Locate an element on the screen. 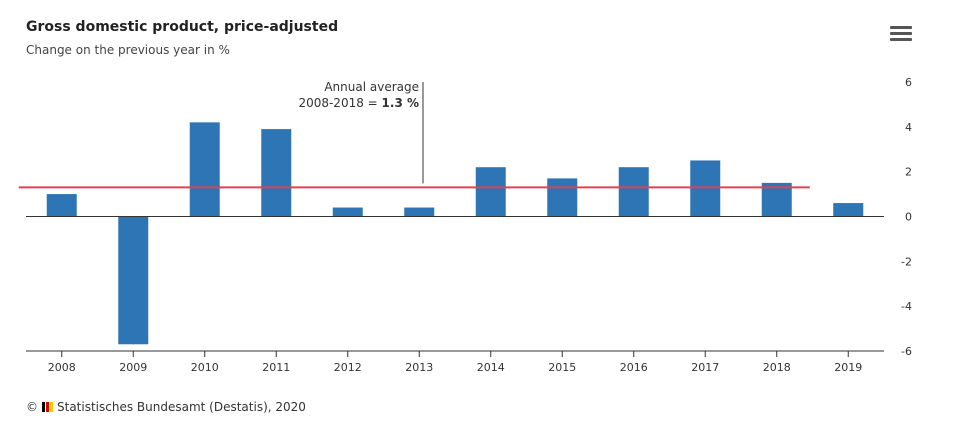 The height and width of the screenshot is (427, 968). y-tick-label: 6 is located at coordinates (908, 82).